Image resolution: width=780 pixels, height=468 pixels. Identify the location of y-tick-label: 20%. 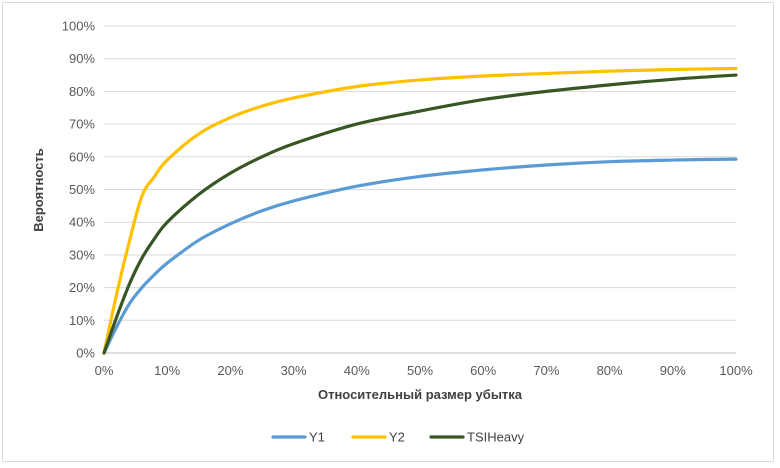
(82, 287).